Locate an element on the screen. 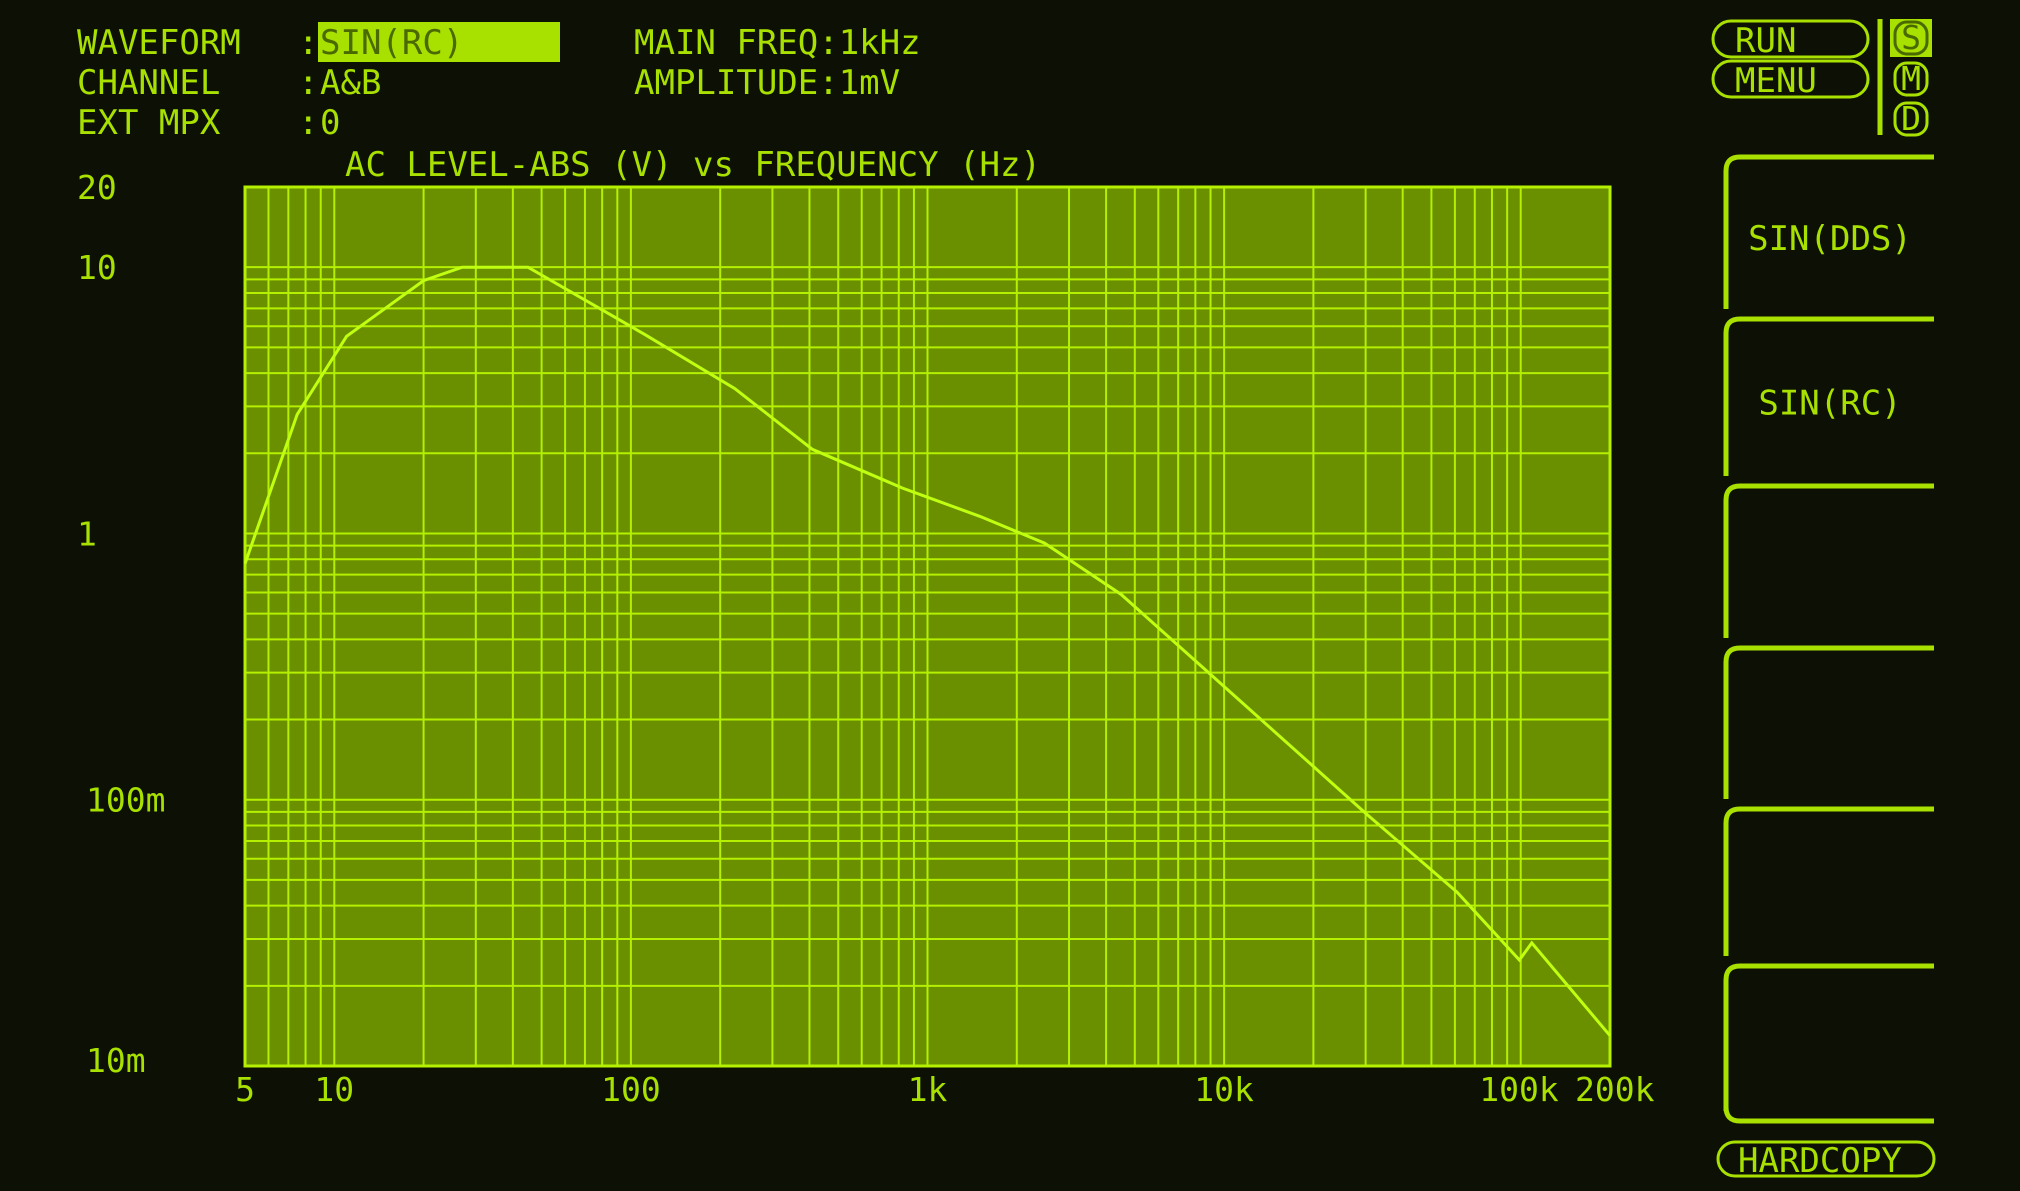 Image resolution: width=2020 pixels, height=1191 pixels. waveform-value: SIN(RC) is located at coordinates (391, 43).